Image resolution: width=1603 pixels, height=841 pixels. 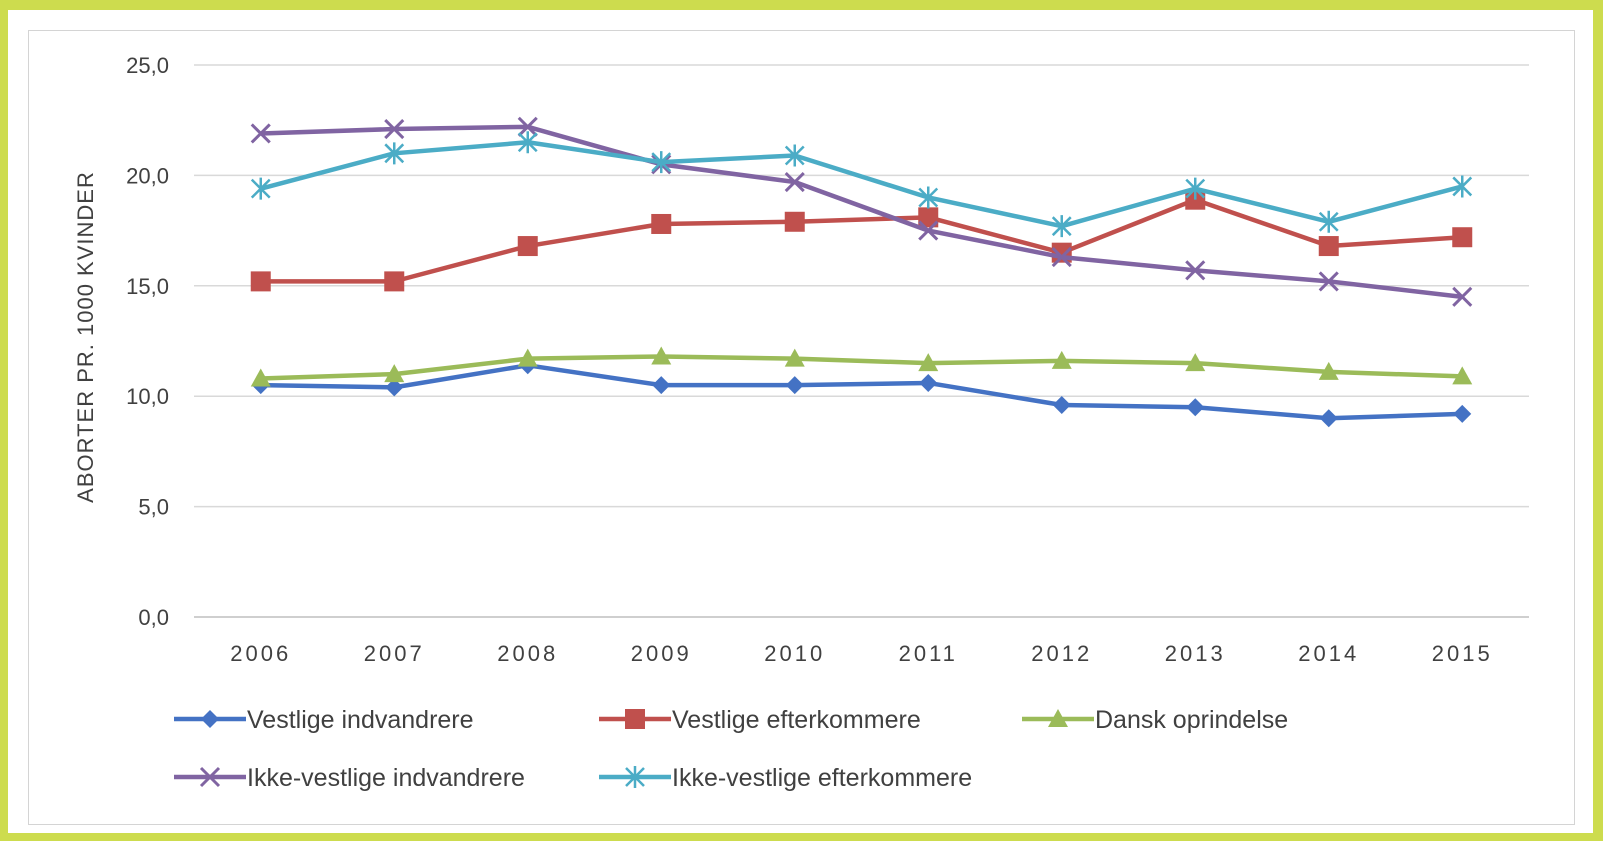 I want to click on legend-item: Dansk oprindelse, so click(x=1155, y=720).